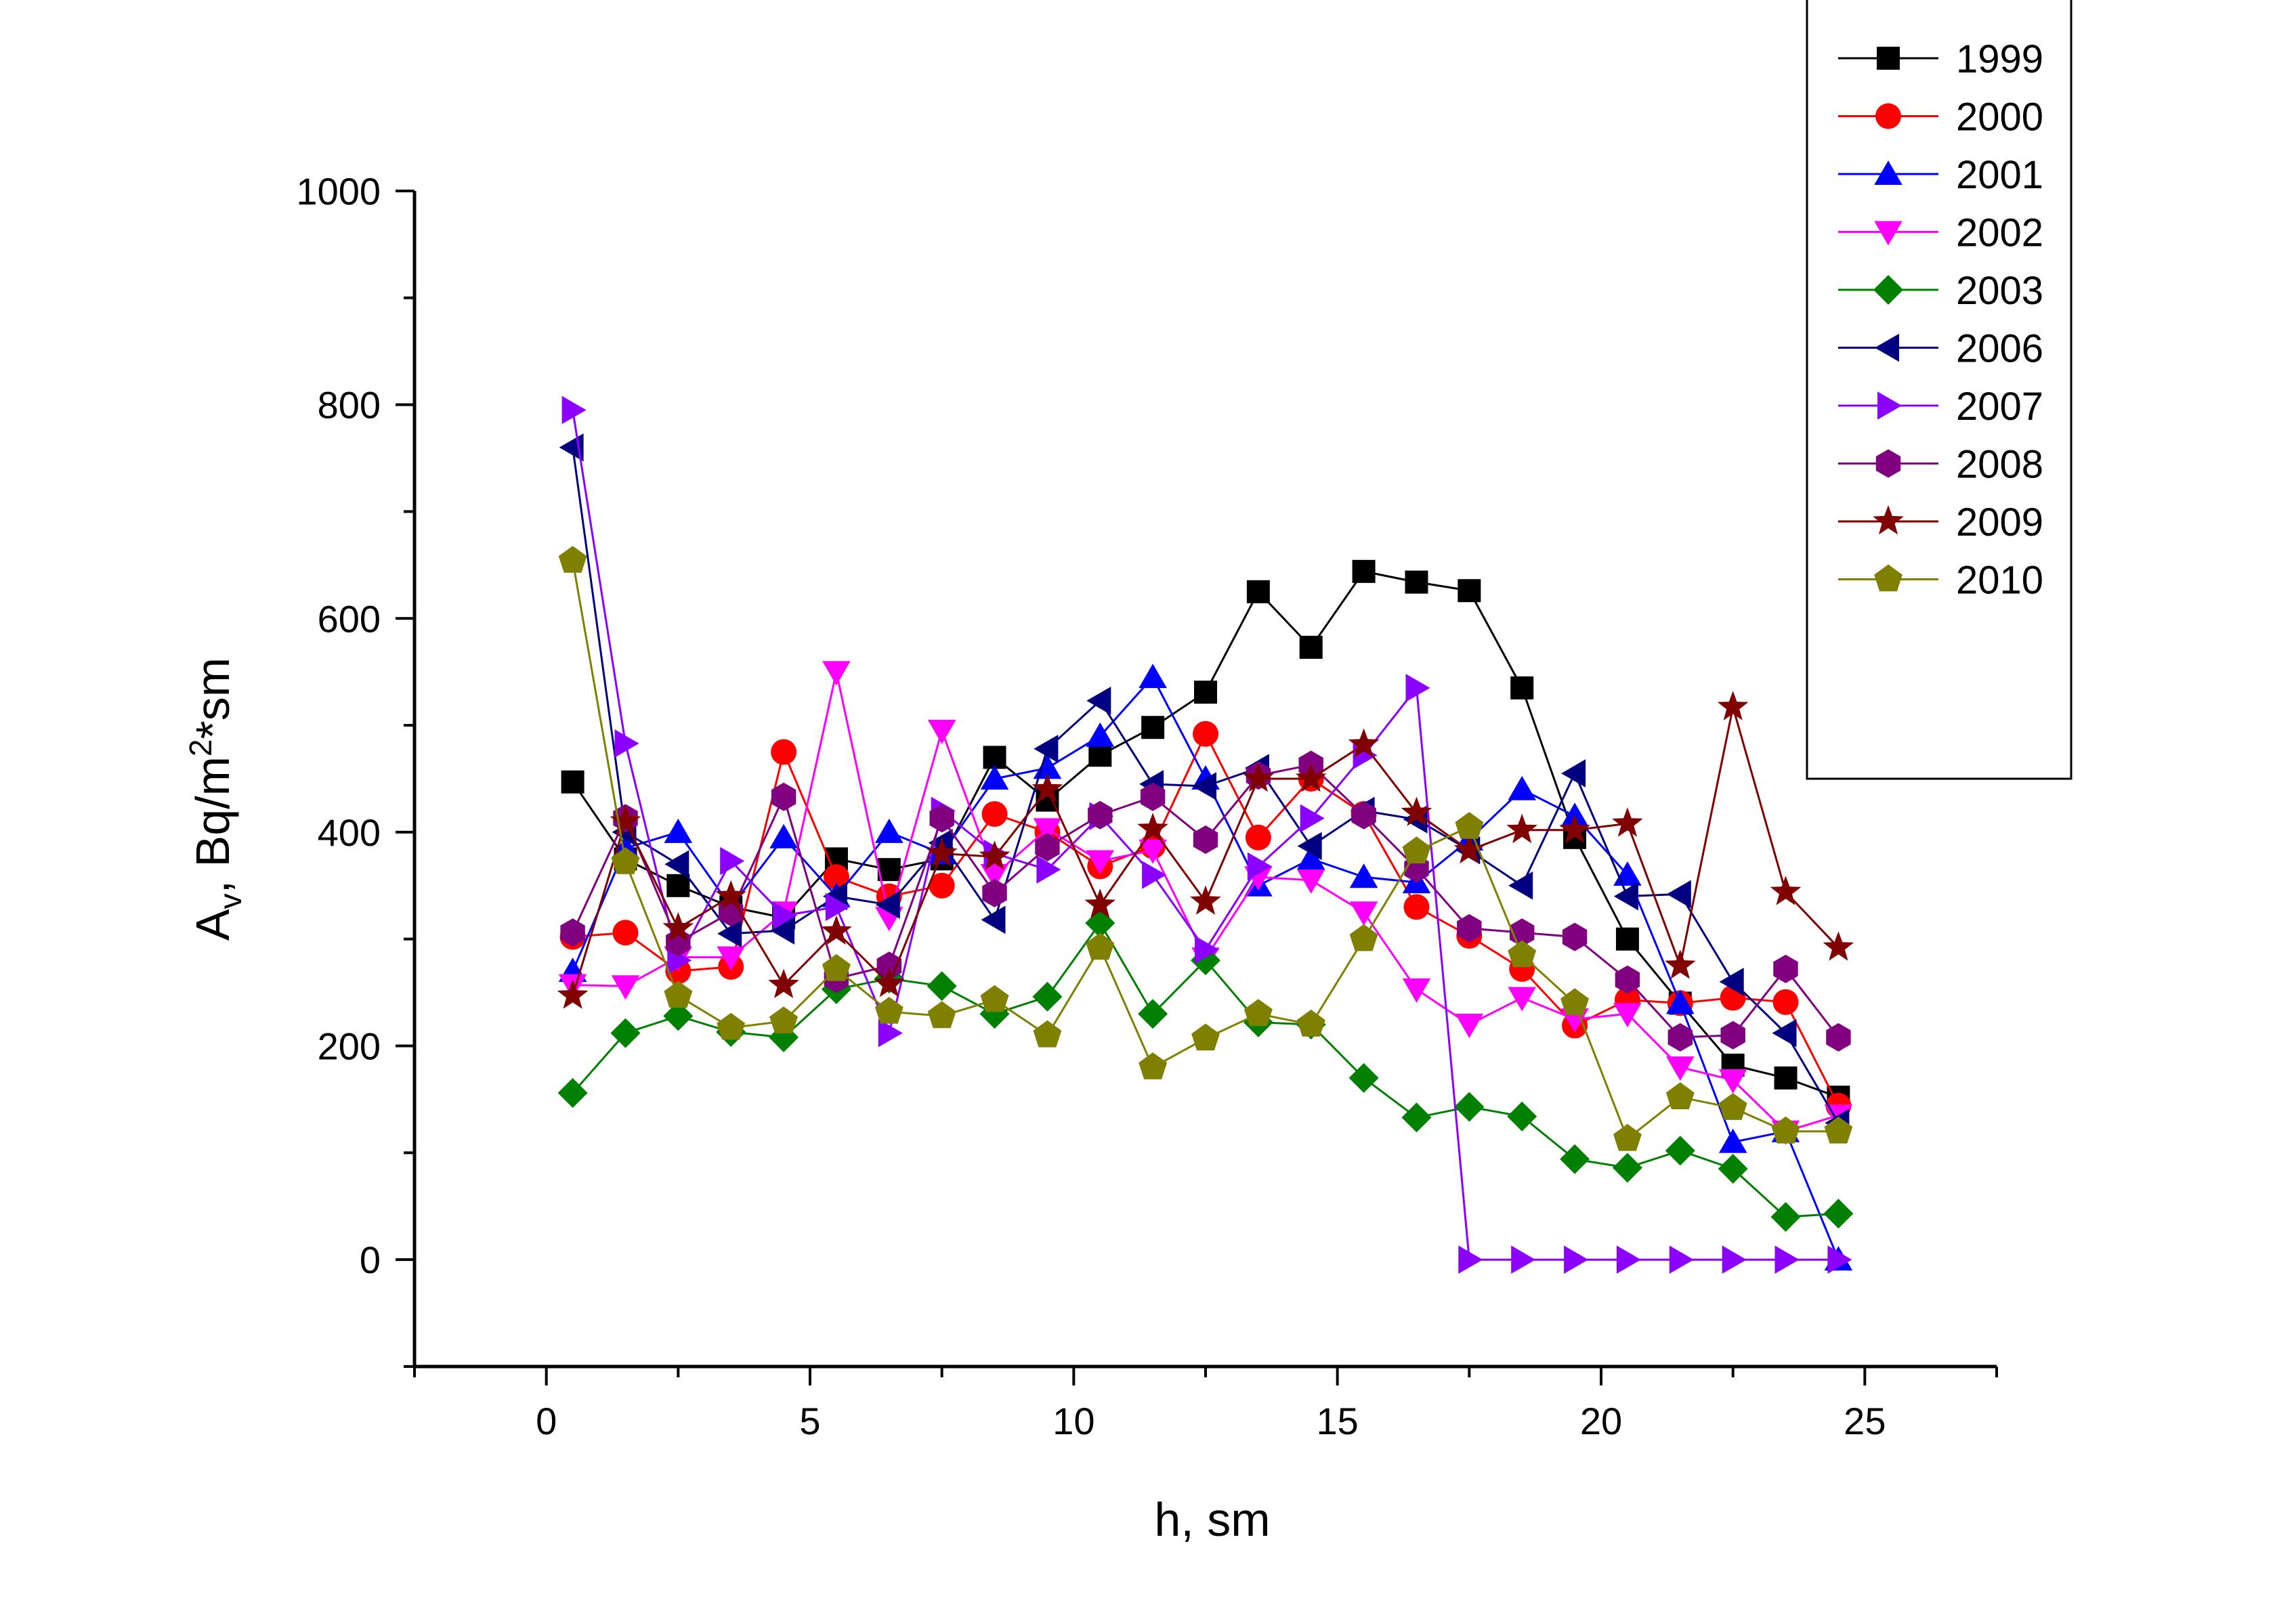  Describe the element at coordinates (1940, 233) in the screenshot. I see `legend-item-2002: 2002` at that location.